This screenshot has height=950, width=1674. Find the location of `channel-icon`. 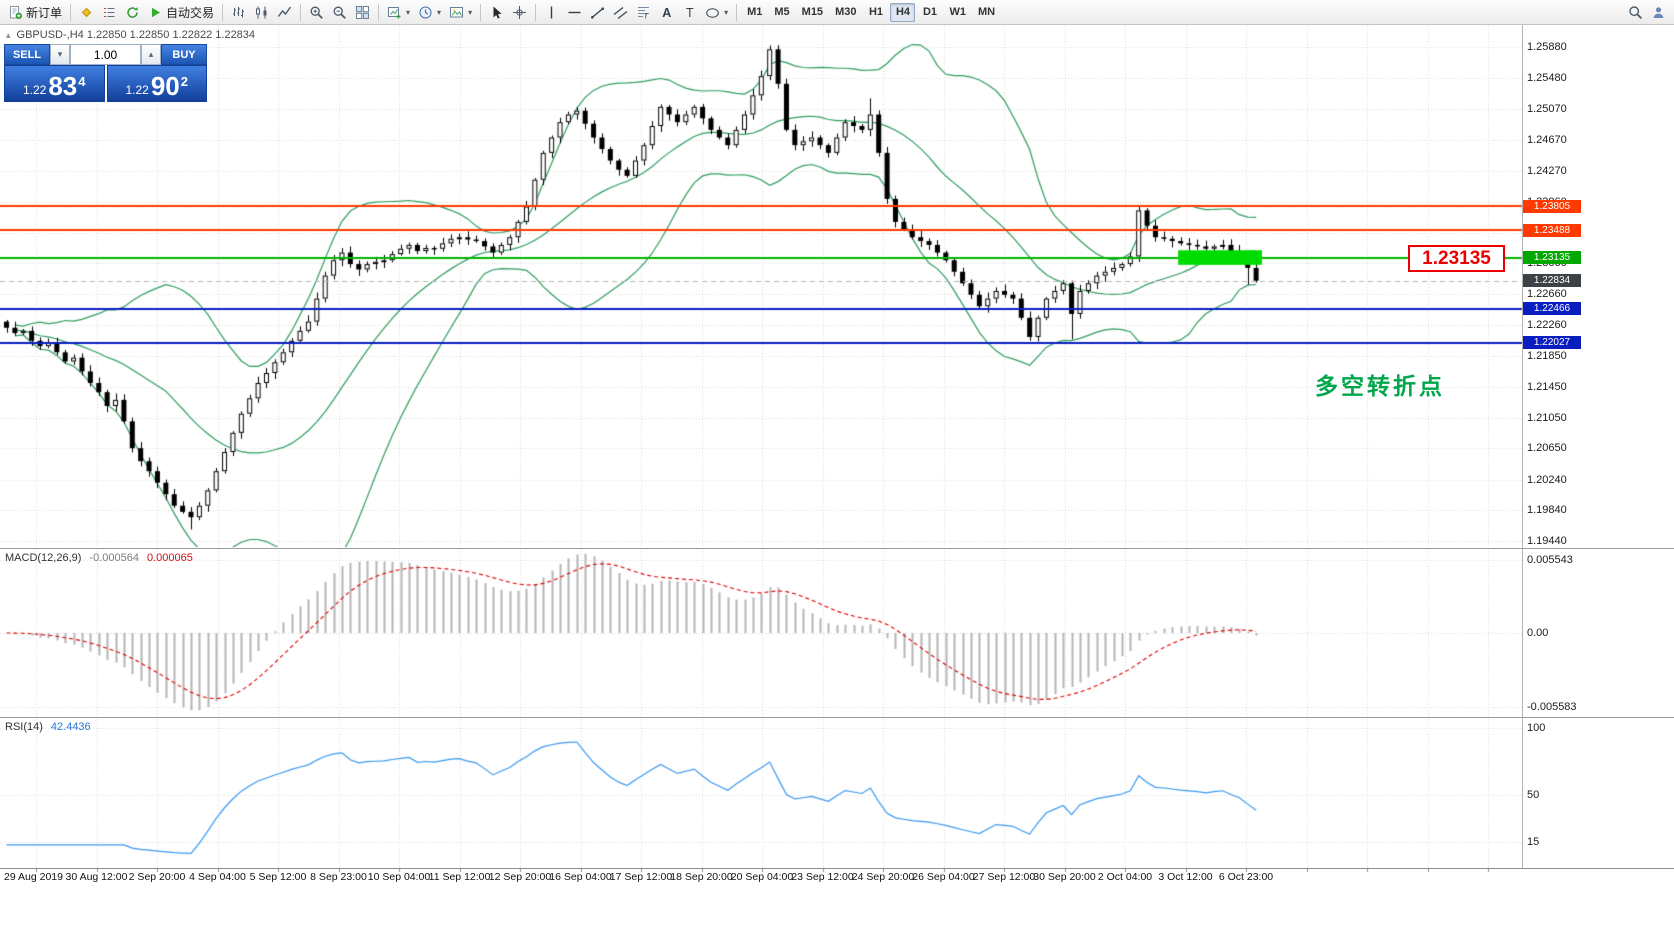

channel-icon is located at coordinates (620, 12).